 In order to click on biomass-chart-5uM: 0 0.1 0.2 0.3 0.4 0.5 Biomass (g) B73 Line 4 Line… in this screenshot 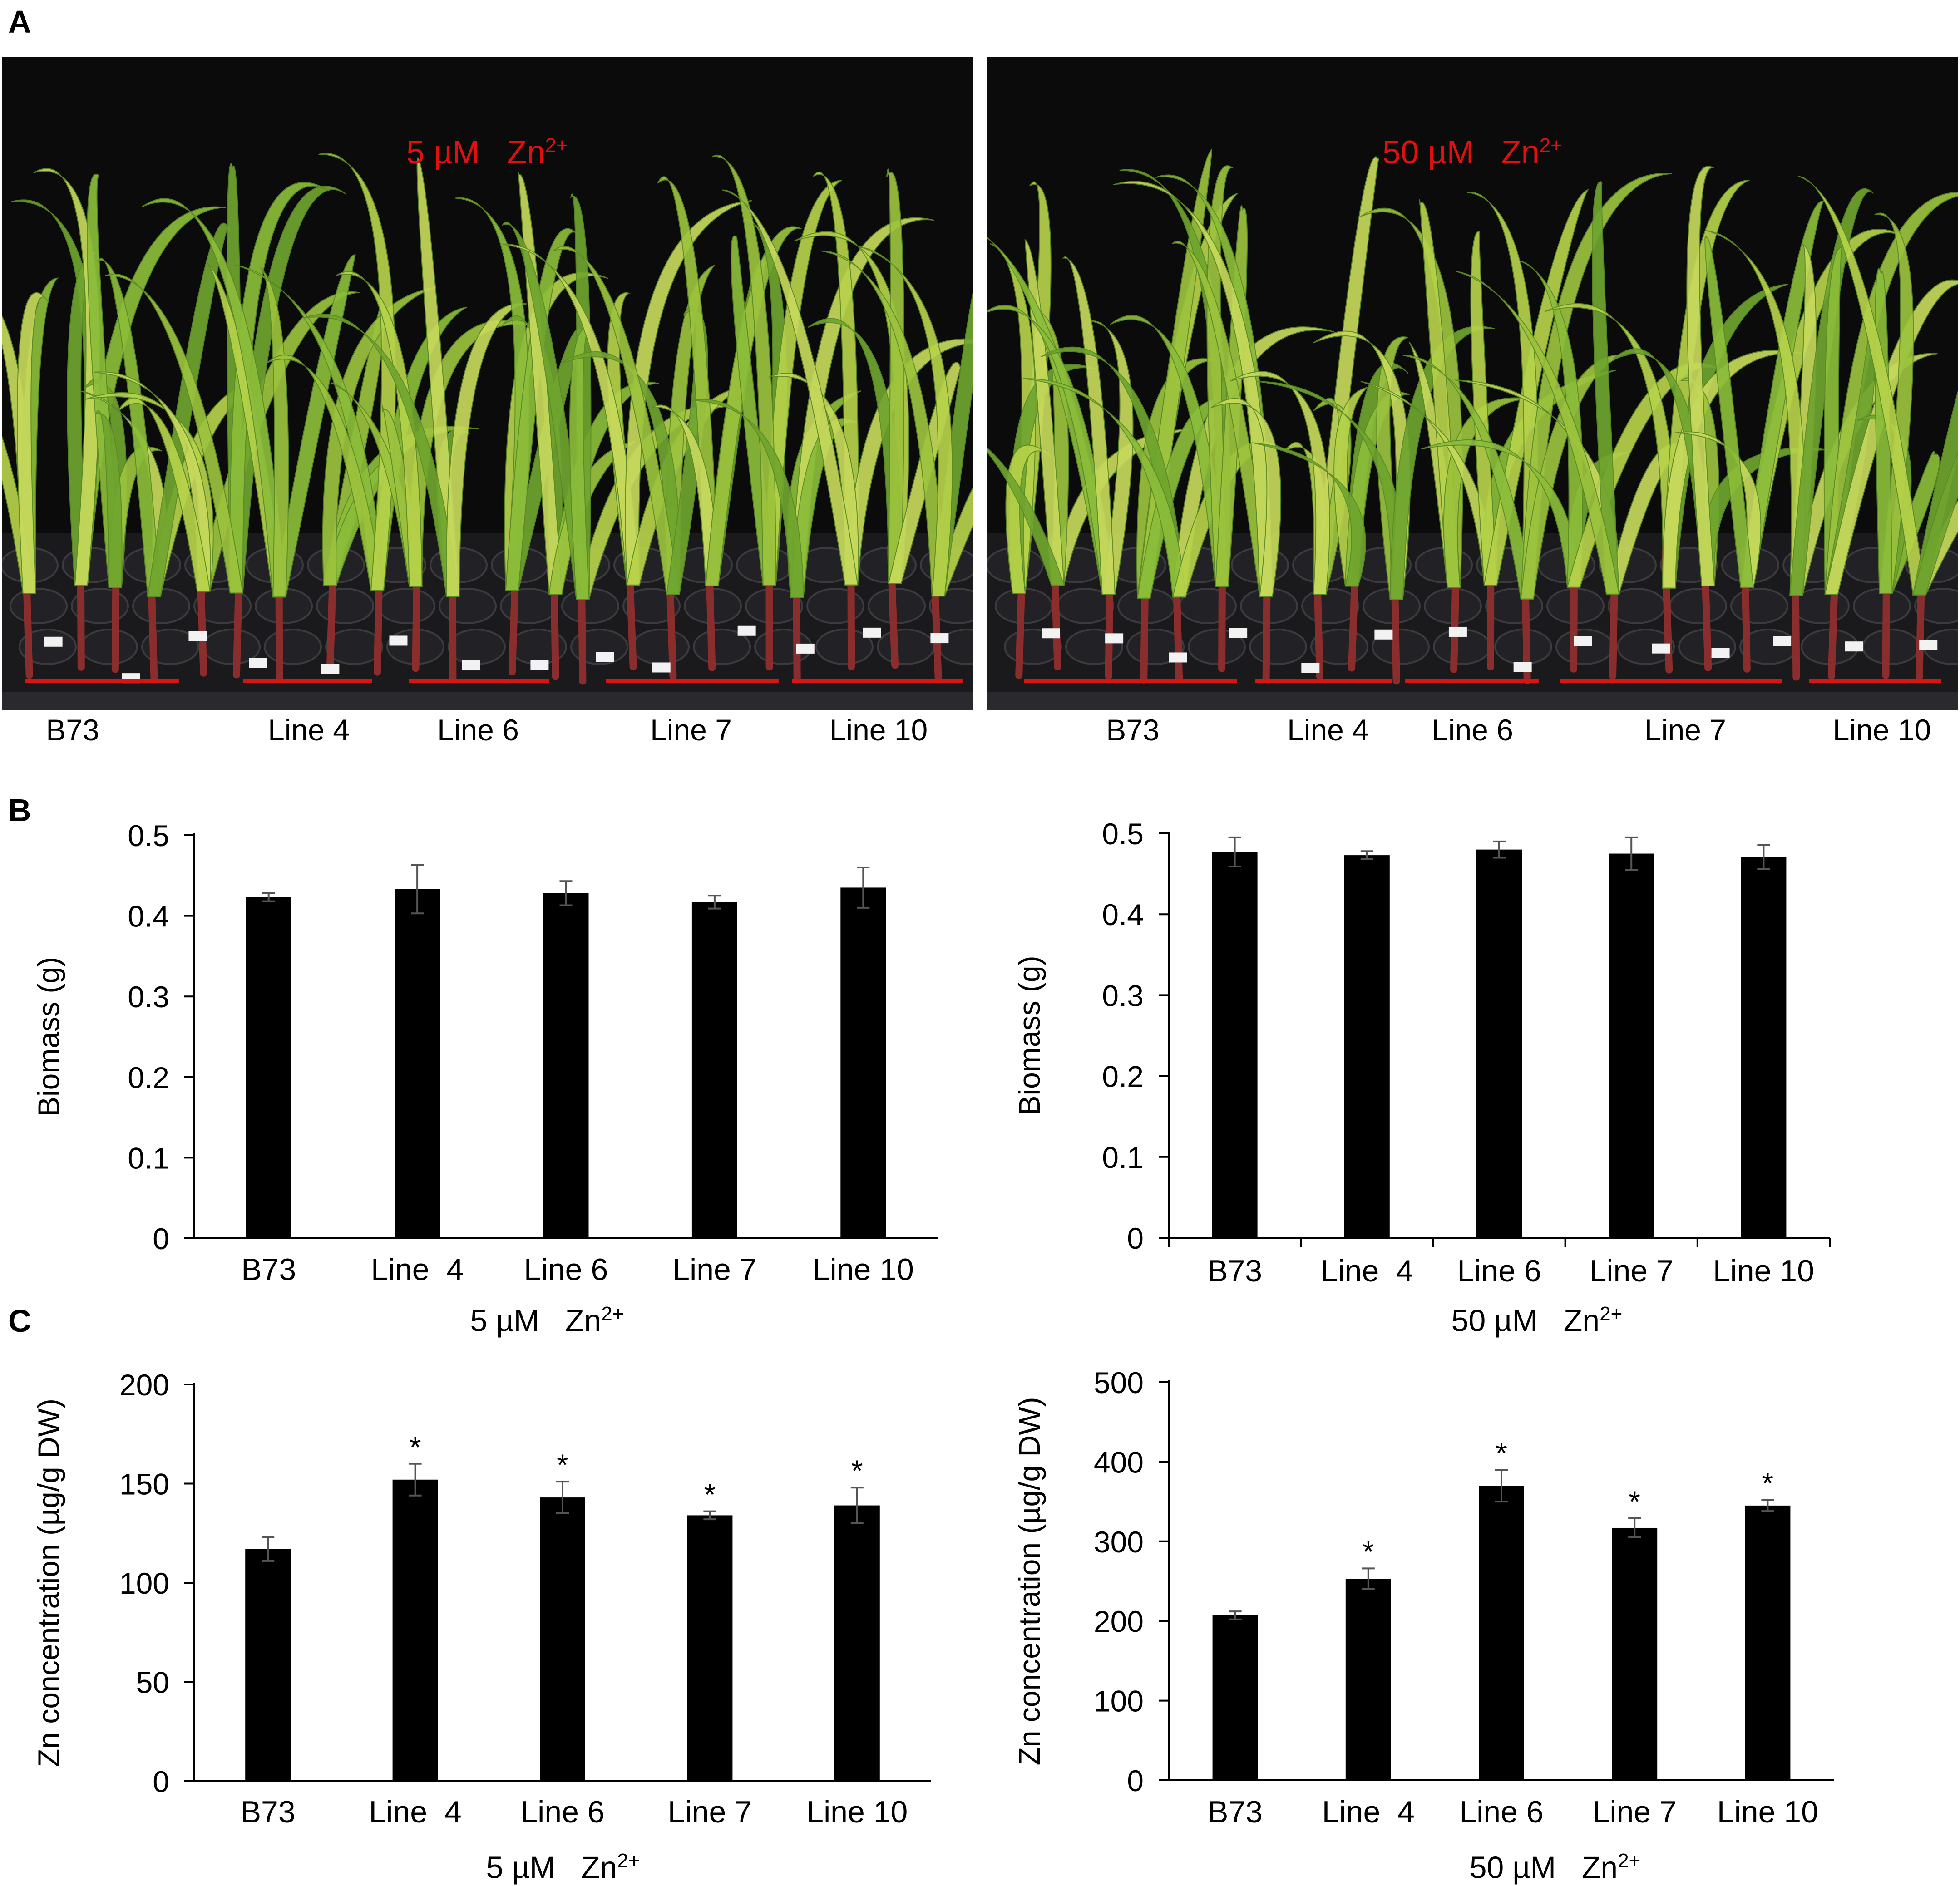, I will do `click(488, 1078)`.